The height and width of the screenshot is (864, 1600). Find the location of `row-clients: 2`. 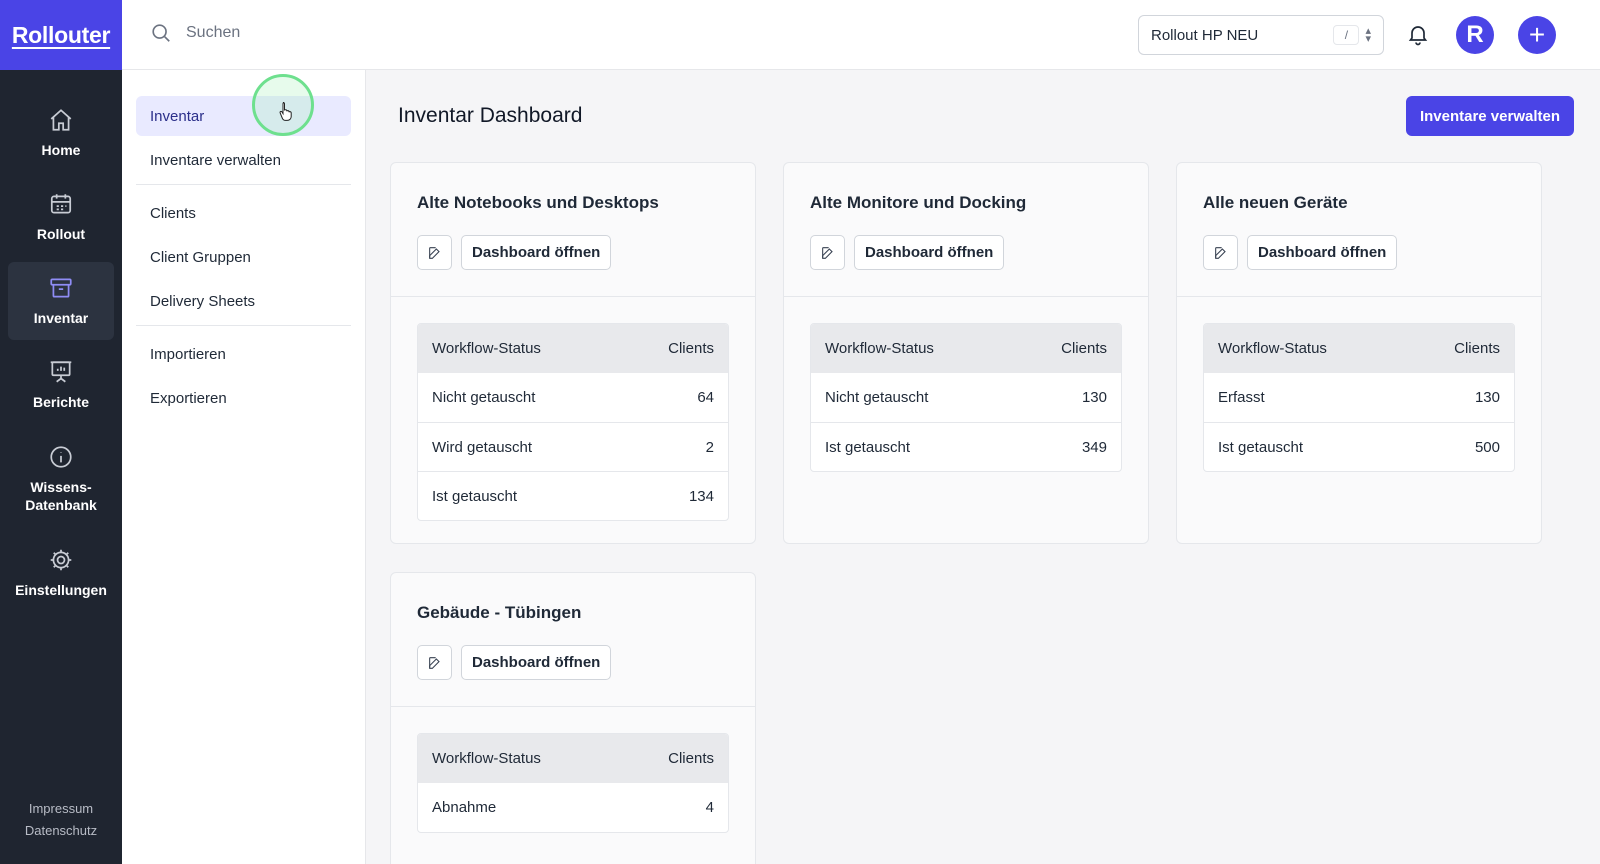

row-clients: 2 is located at coordinates (709, 447).